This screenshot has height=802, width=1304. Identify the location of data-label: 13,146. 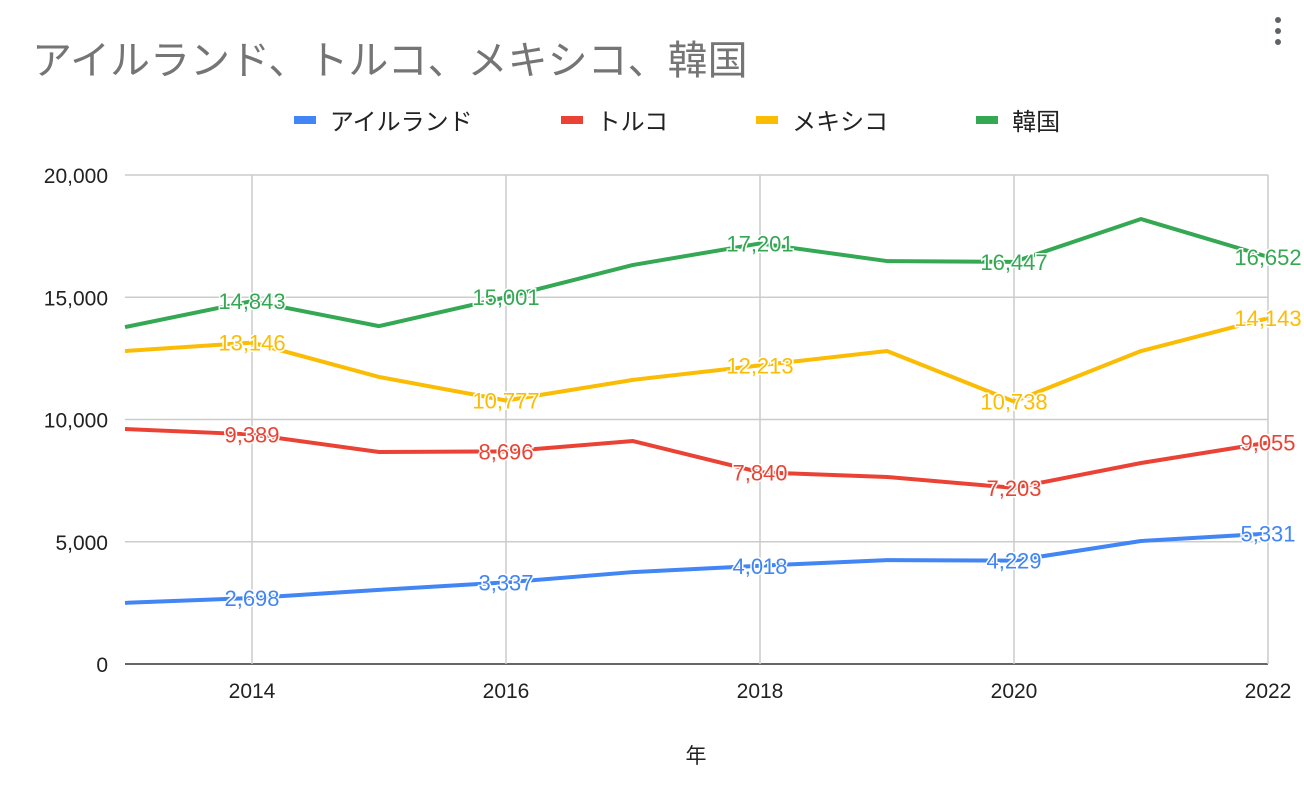
(251, 343).